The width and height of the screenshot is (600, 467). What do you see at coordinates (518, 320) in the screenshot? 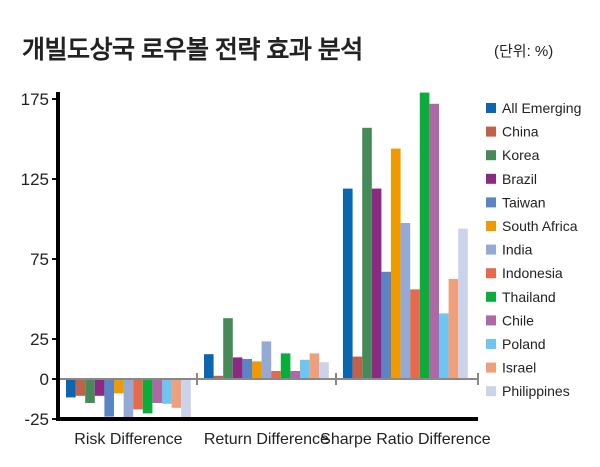
I see `legend-label: Chile` at bounding box center [518, 320].